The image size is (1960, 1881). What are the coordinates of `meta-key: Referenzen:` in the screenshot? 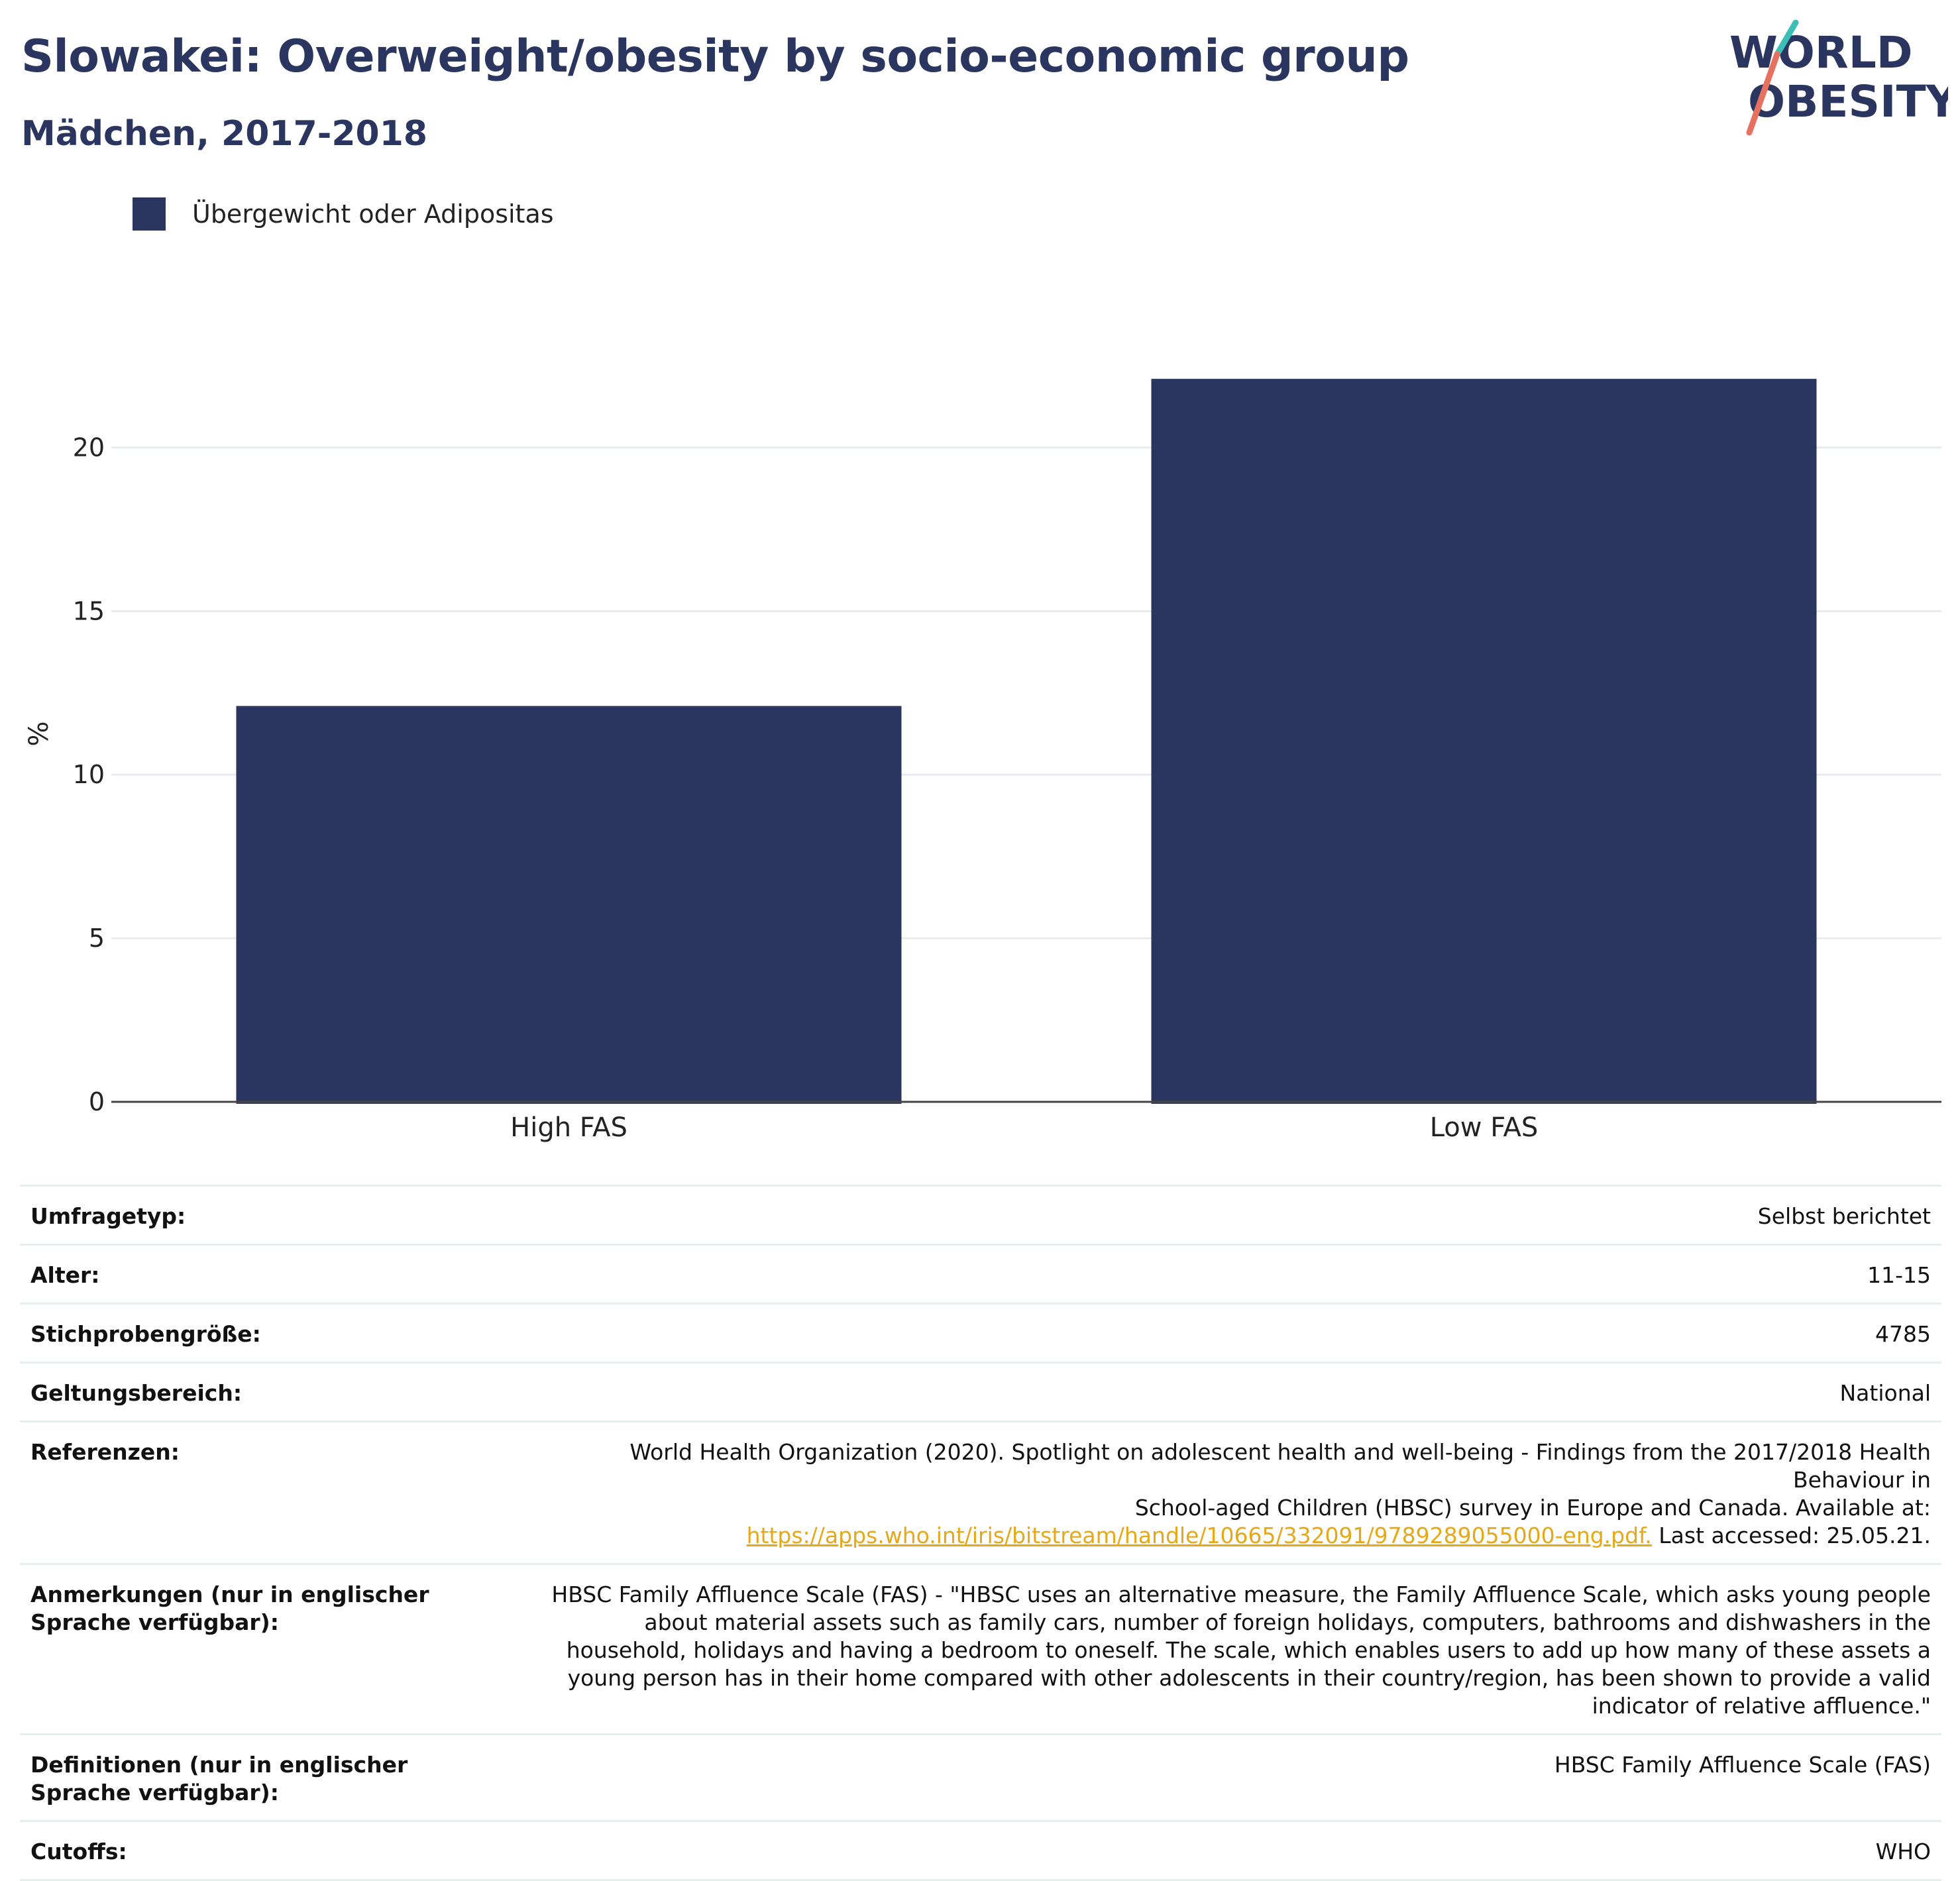 It's located at (105, 1452).